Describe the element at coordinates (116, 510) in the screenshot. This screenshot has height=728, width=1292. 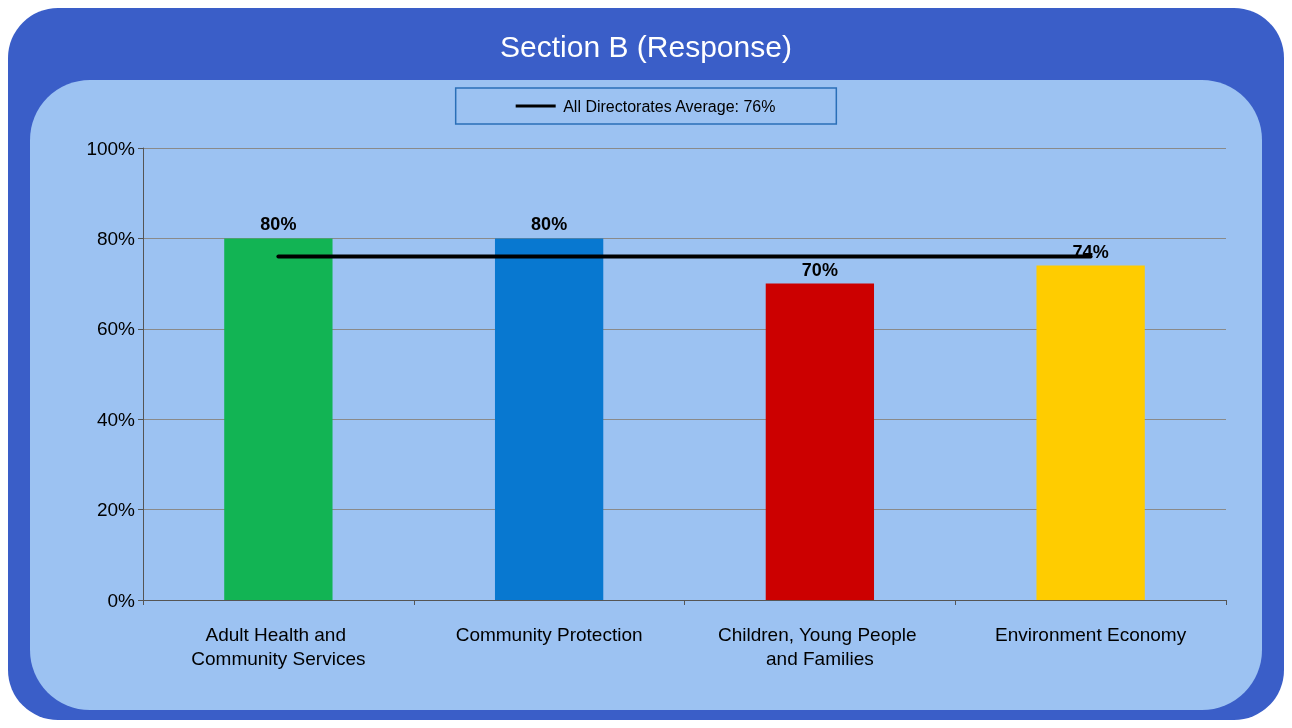
I see `y-tick-label: 20%` at that location.